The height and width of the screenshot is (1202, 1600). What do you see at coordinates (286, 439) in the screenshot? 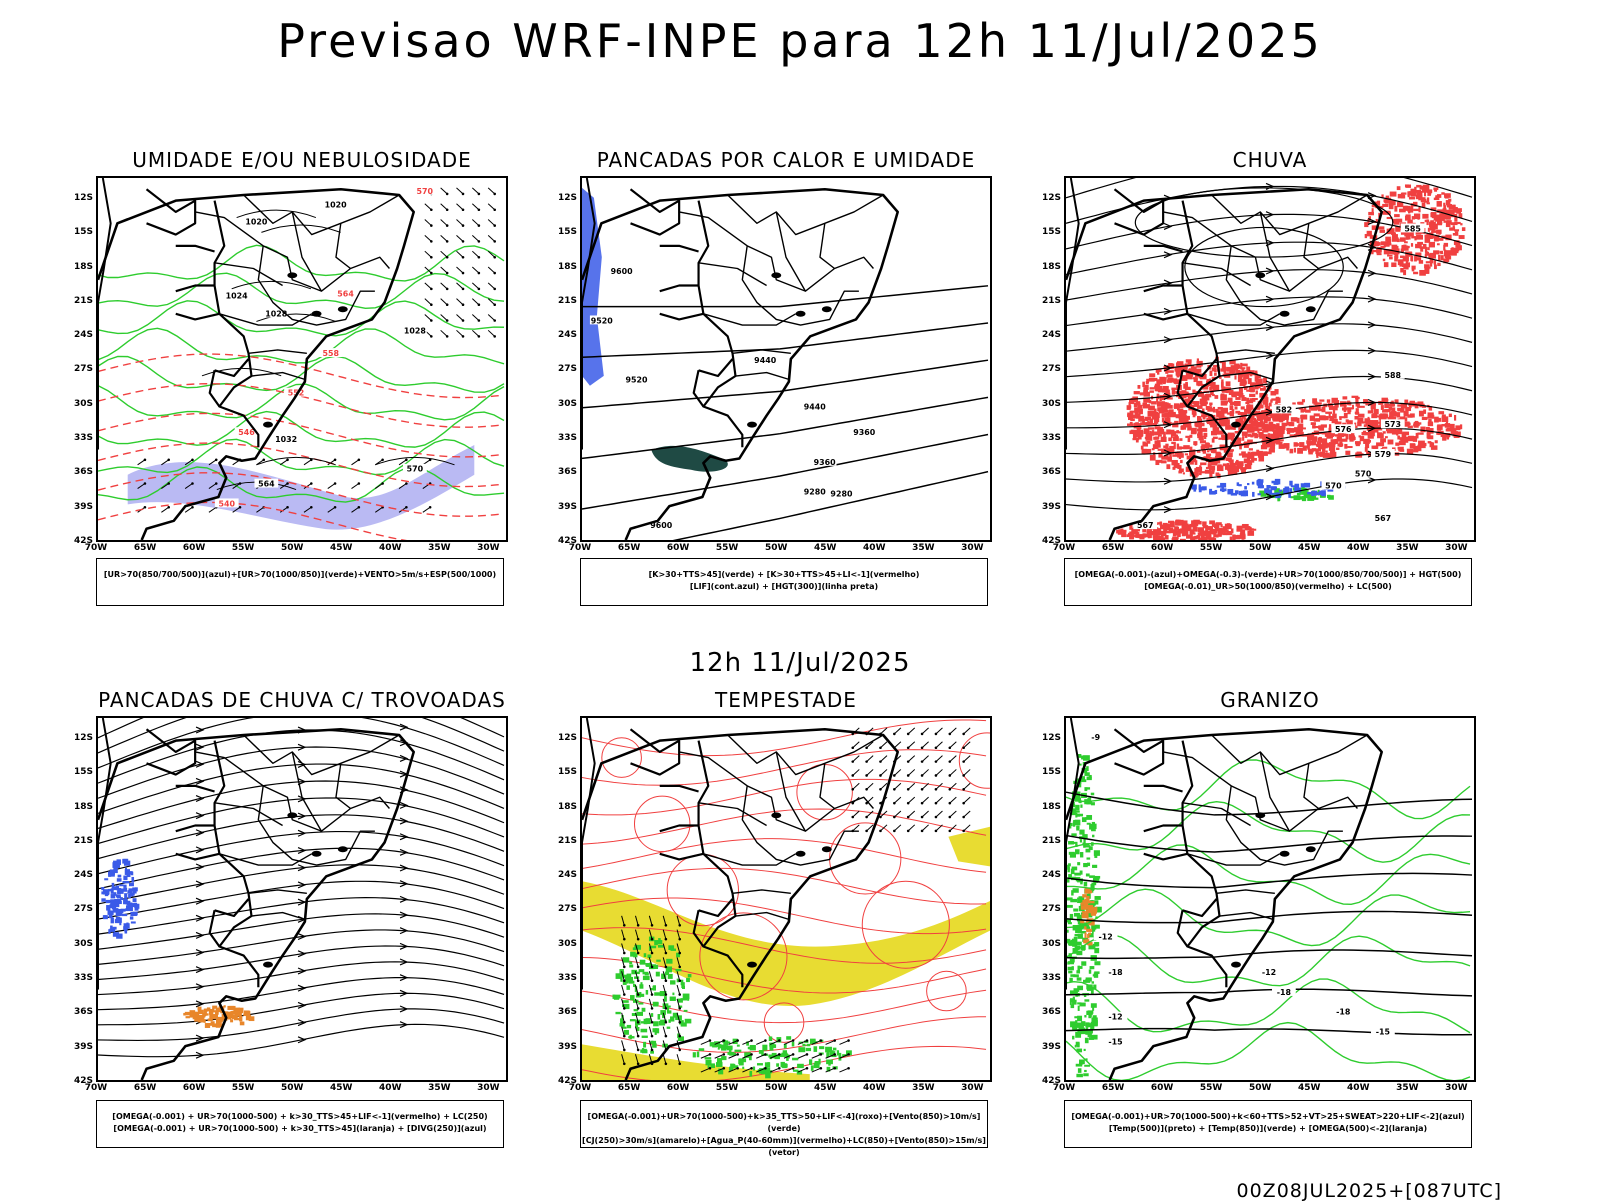
I see `contour-label: 1032` at bounding box center [286, 439].